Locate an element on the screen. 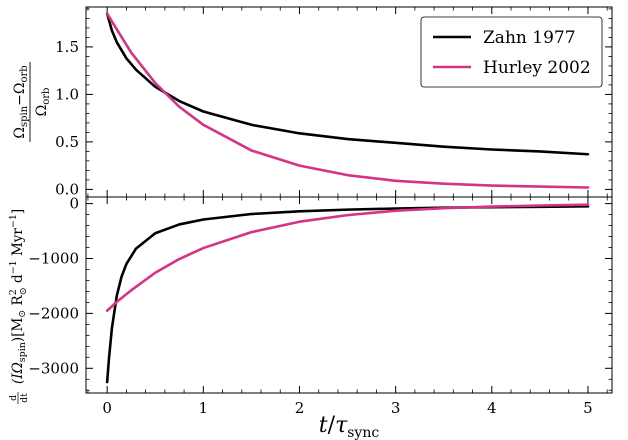  bottom-ylabel-body: (IΩspin)[M⊙ R2⊙ d−1 Myr−1] is located at coordinates (18, 296).